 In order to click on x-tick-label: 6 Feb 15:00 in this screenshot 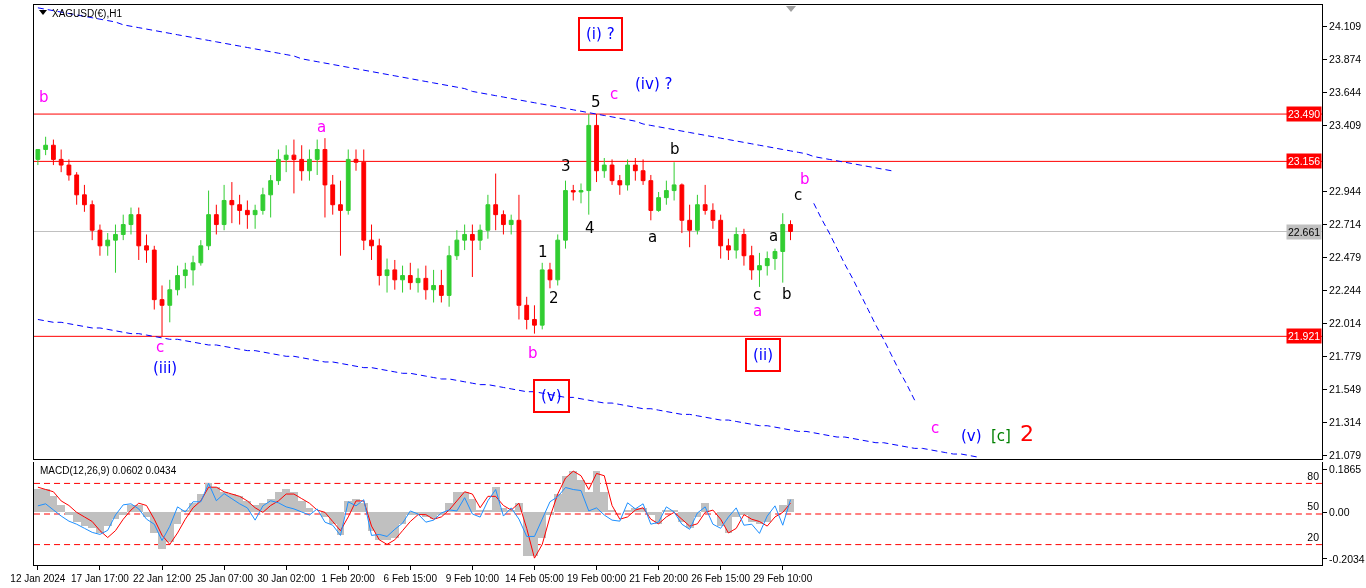, I will do `click(410, 578)`.